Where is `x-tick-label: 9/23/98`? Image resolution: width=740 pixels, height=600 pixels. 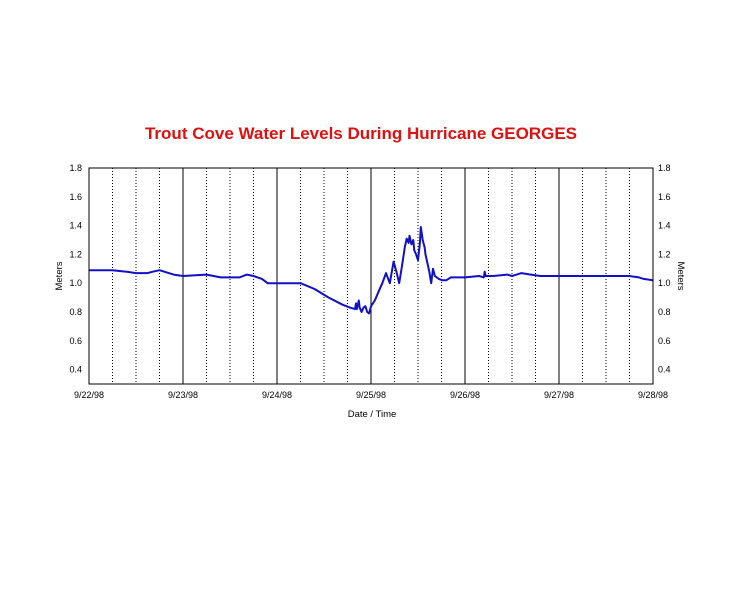 x-tick-label: 9/23/98 is located at coordinates (183, 395).